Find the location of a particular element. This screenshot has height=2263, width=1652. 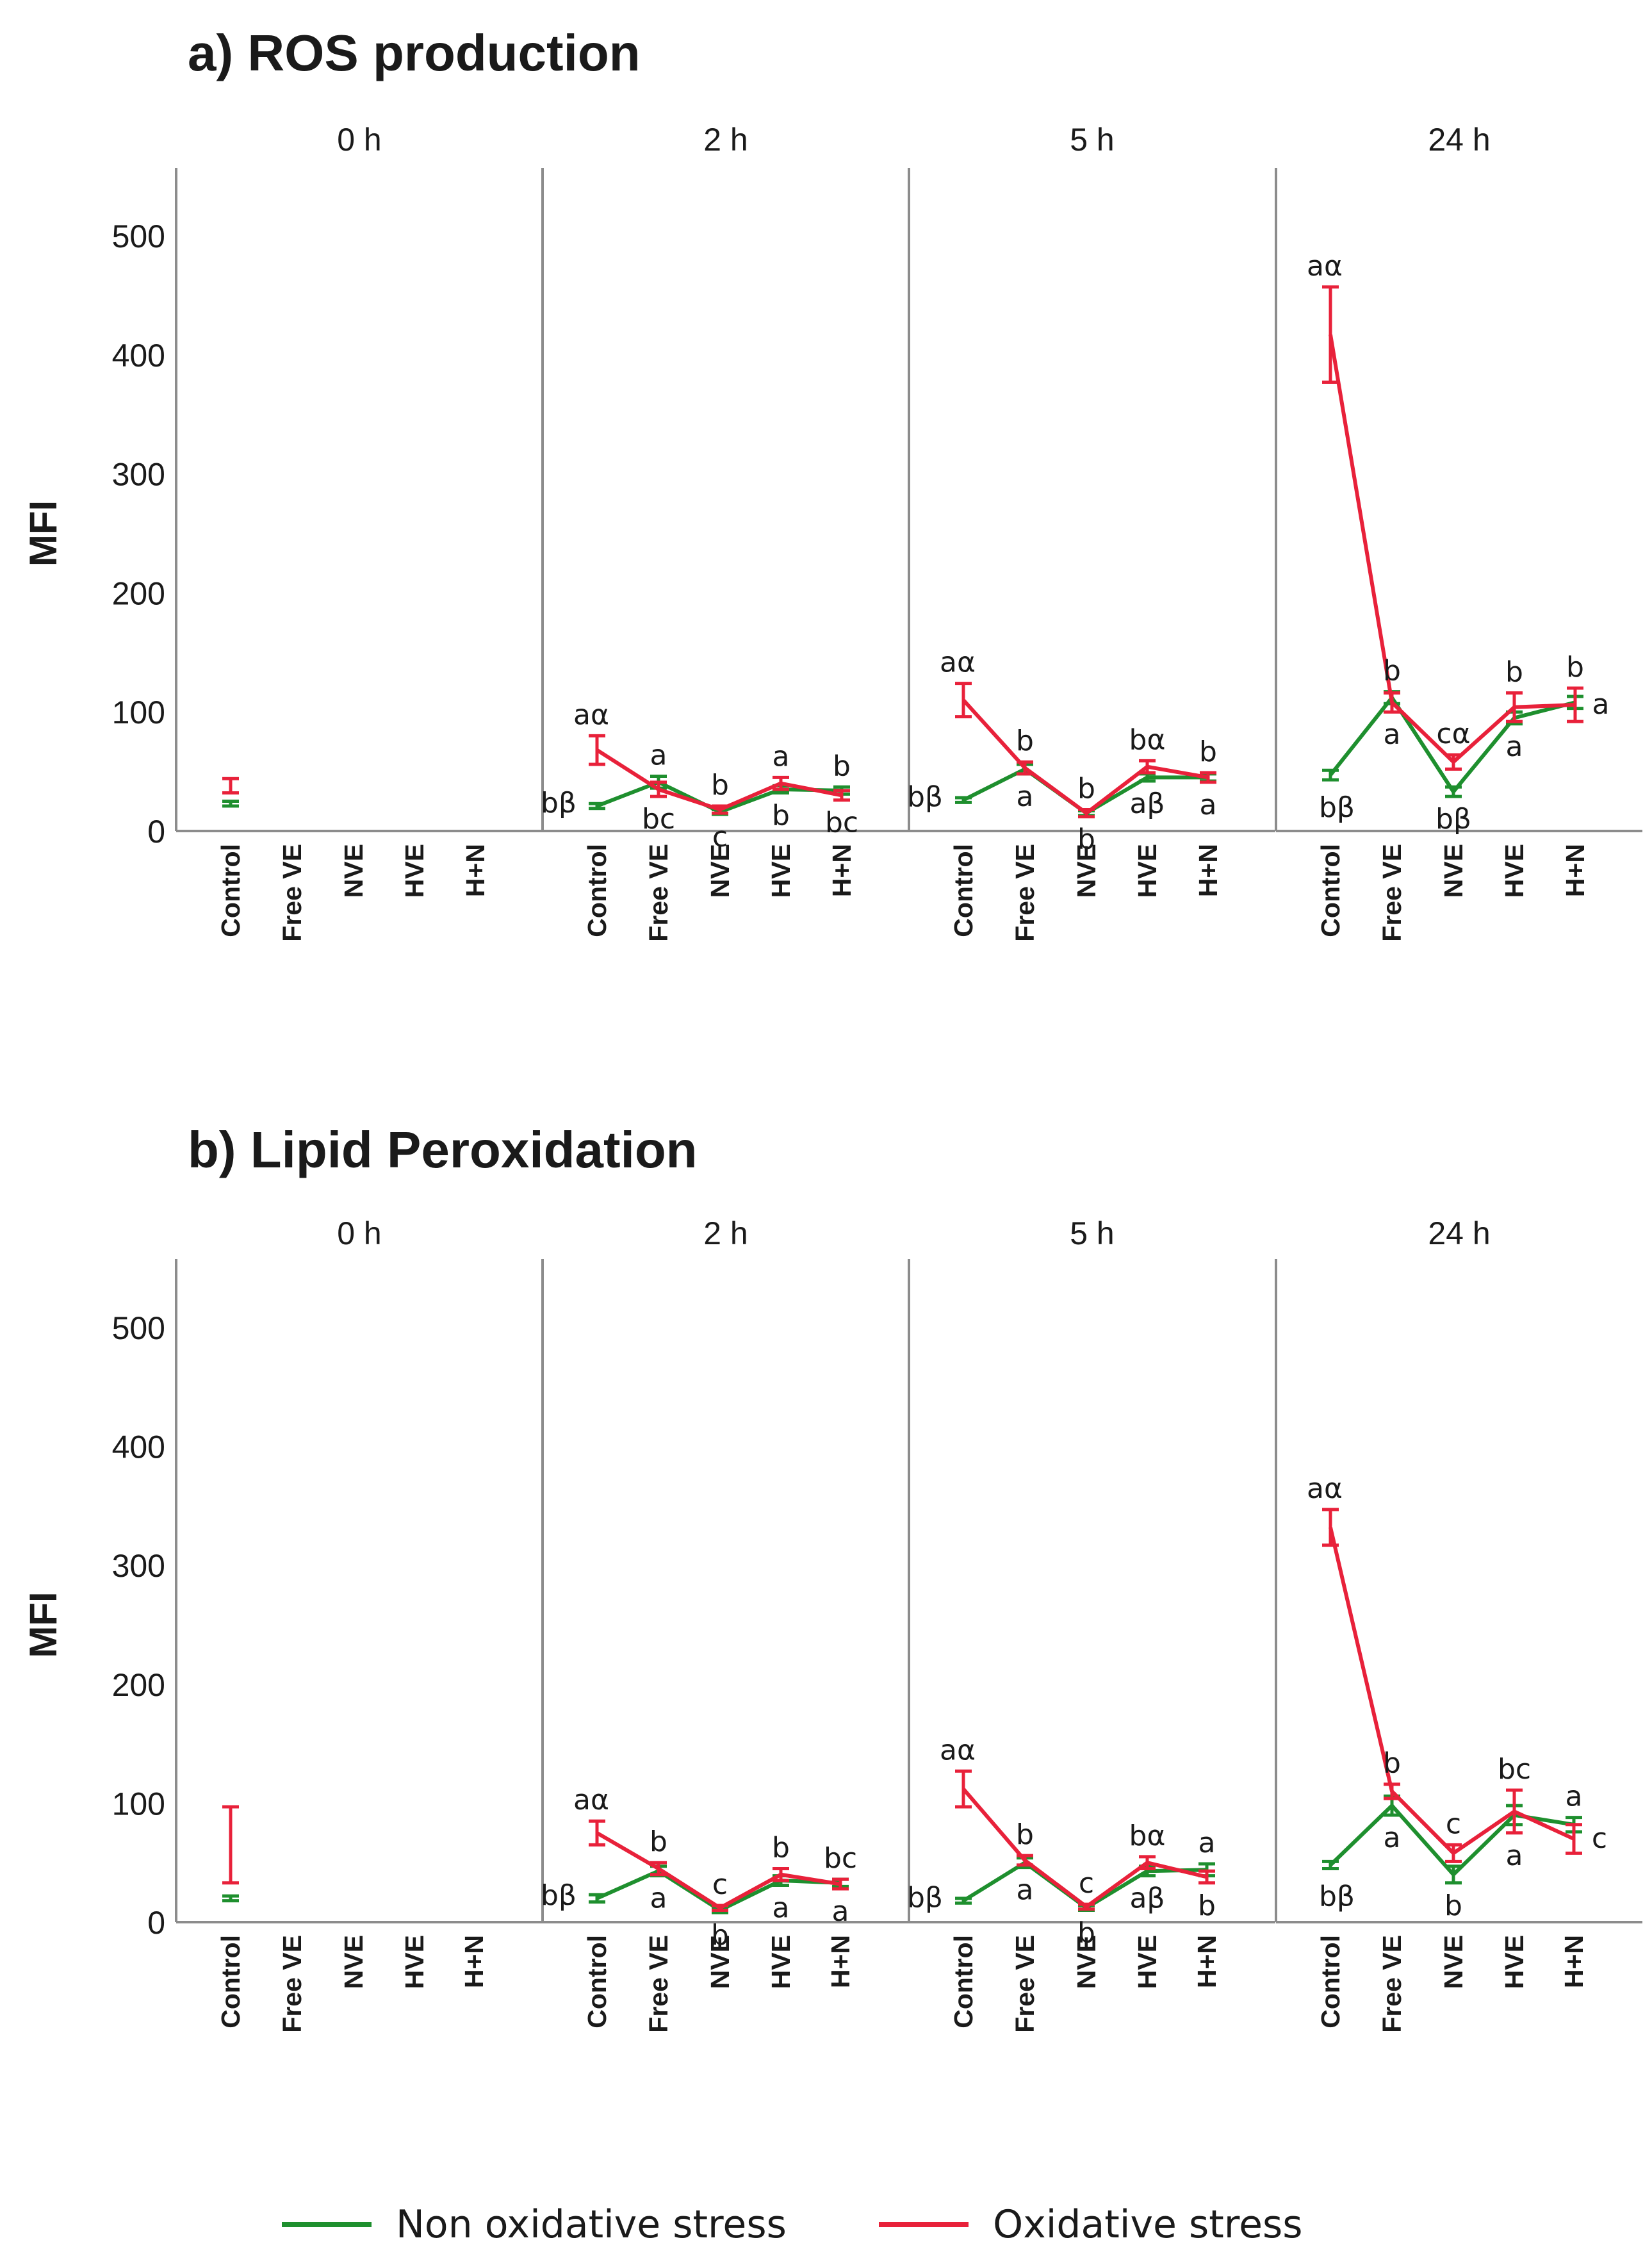

legend-item-oxidative: Oxidative stress is located at coordinates (1091, 2224).